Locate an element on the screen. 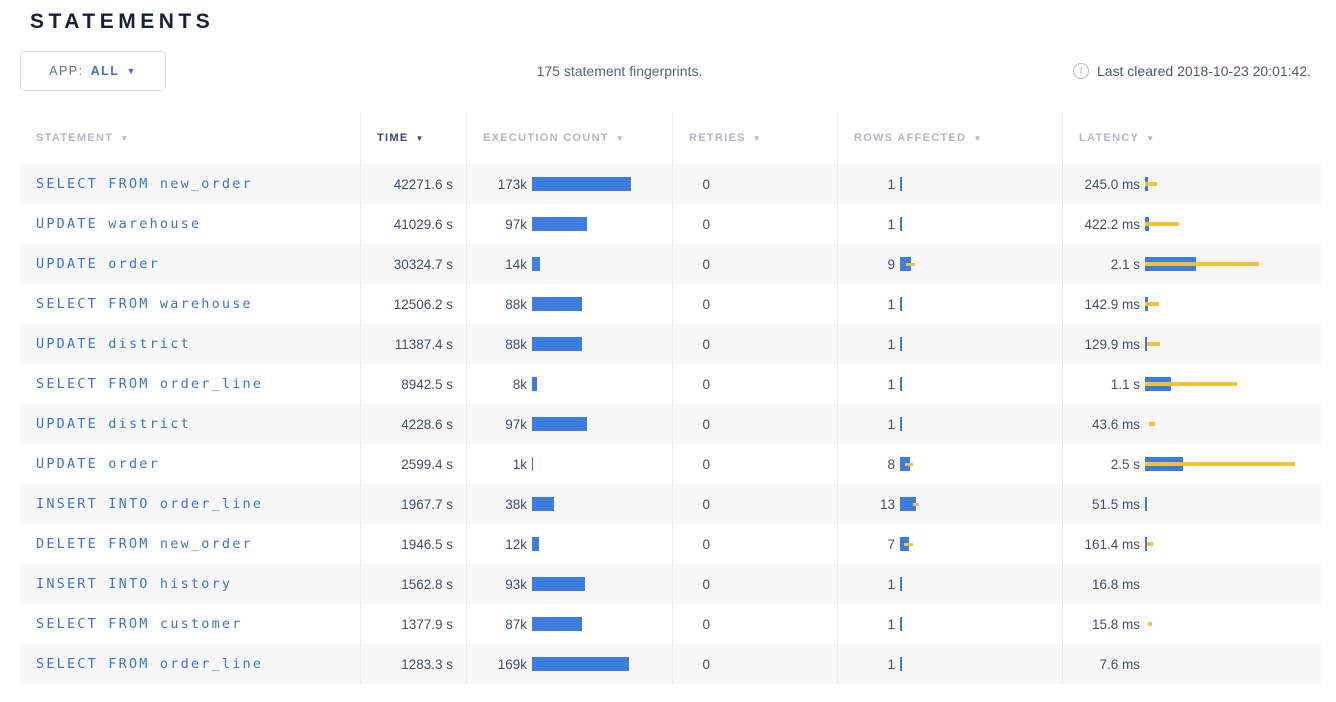  execution-count-cell: 169k is located at coordinates (570, 664).